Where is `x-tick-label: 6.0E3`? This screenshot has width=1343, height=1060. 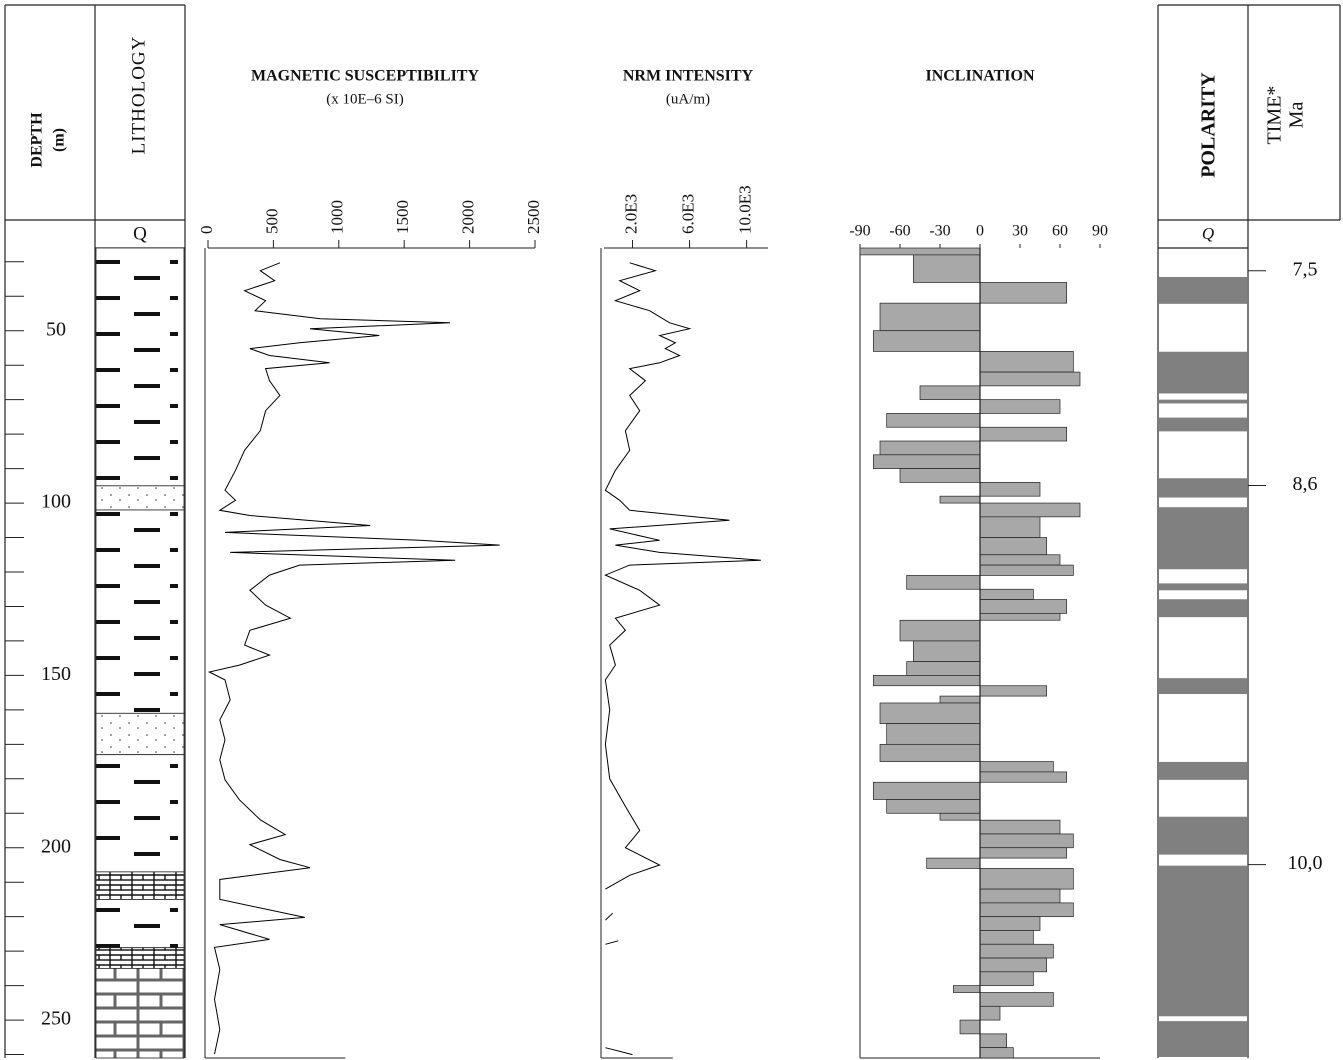
x-tick-label: 6.0E3 is located at coordinates (687, 214).